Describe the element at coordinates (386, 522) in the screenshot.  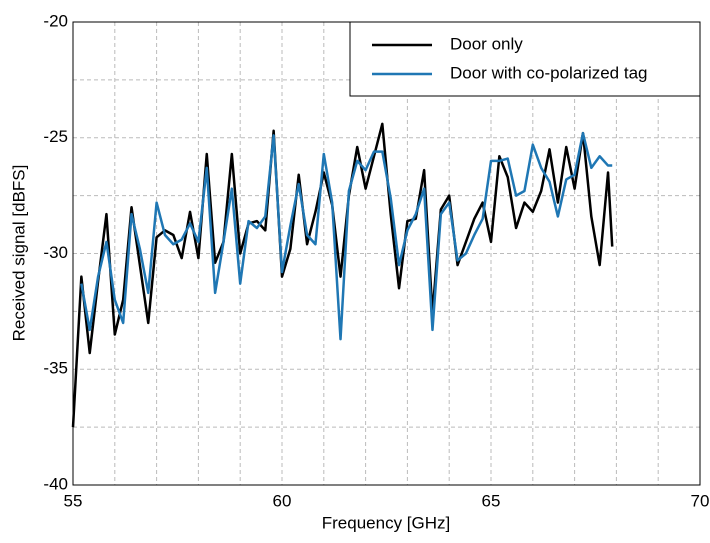
I see `x-axis-label: Frequency [GHz]` at that location.